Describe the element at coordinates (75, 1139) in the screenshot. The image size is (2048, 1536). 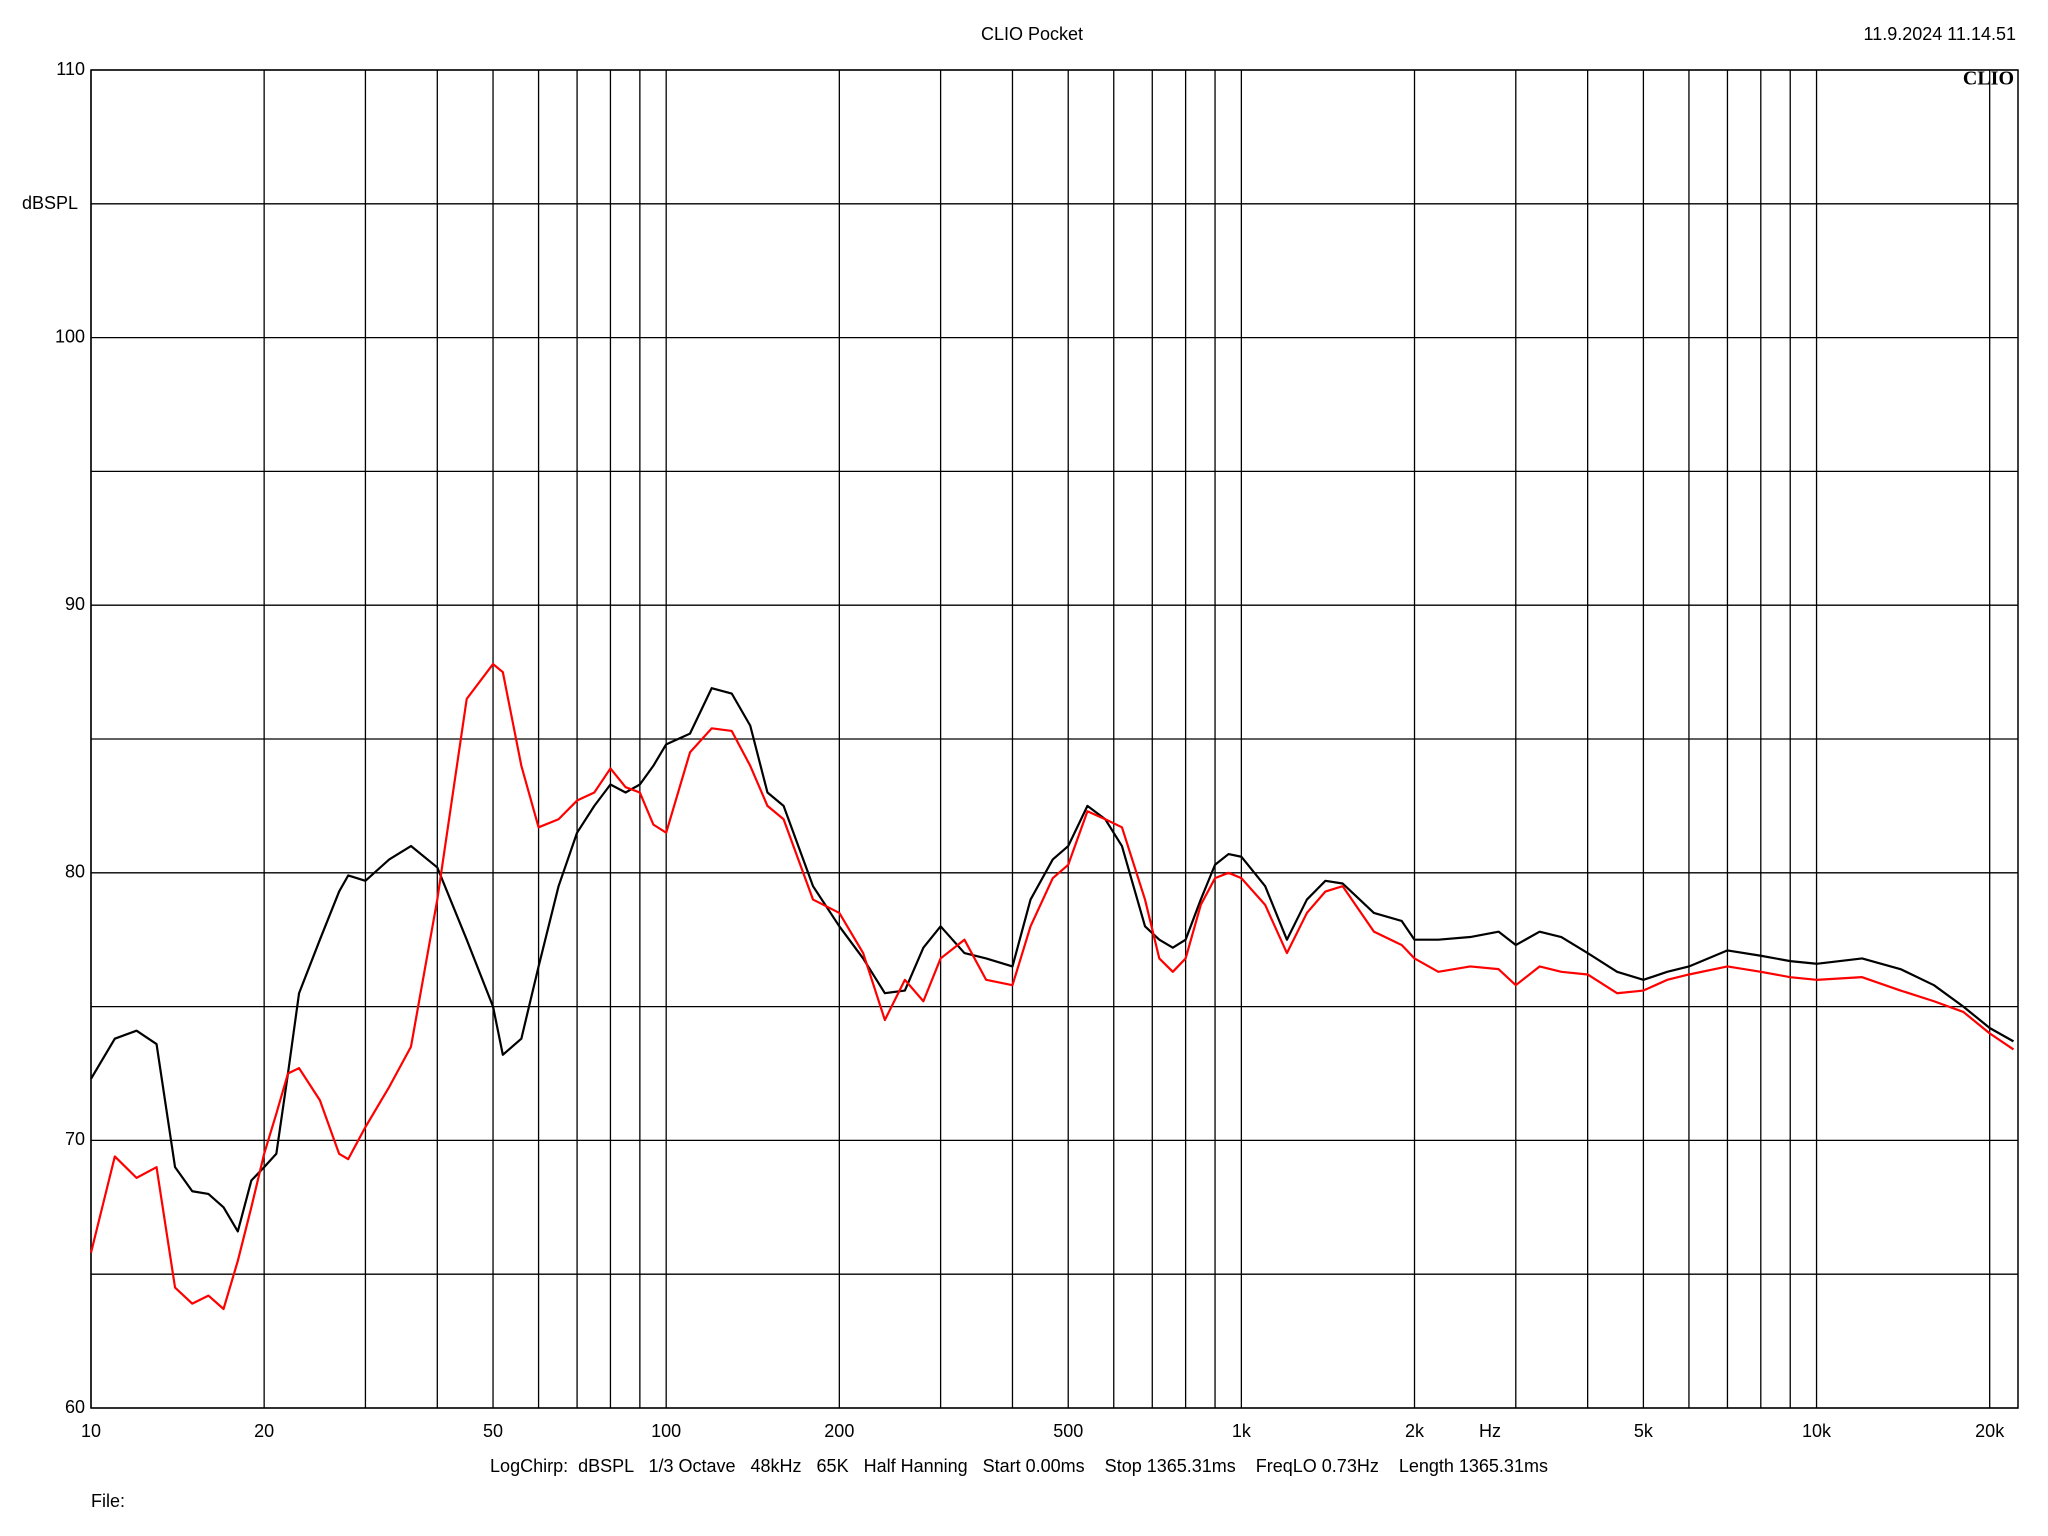
I see `y-tick-label: 70` at that location.